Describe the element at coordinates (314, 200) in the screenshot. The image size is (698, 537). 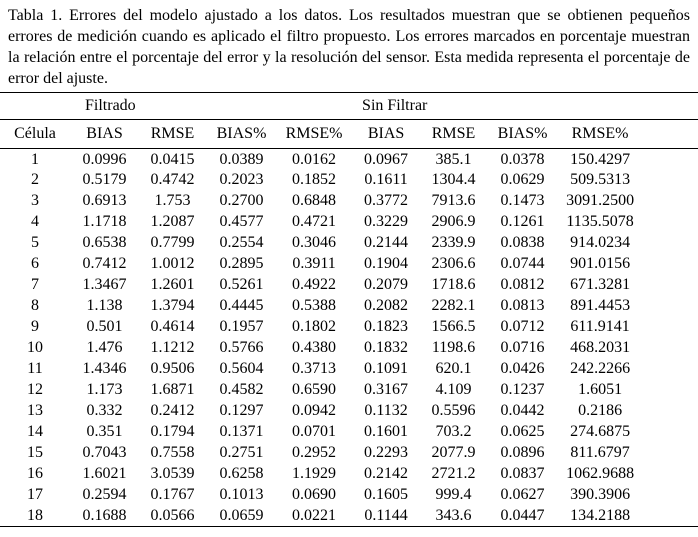
I see `table-cell: 0.6848` at that location.